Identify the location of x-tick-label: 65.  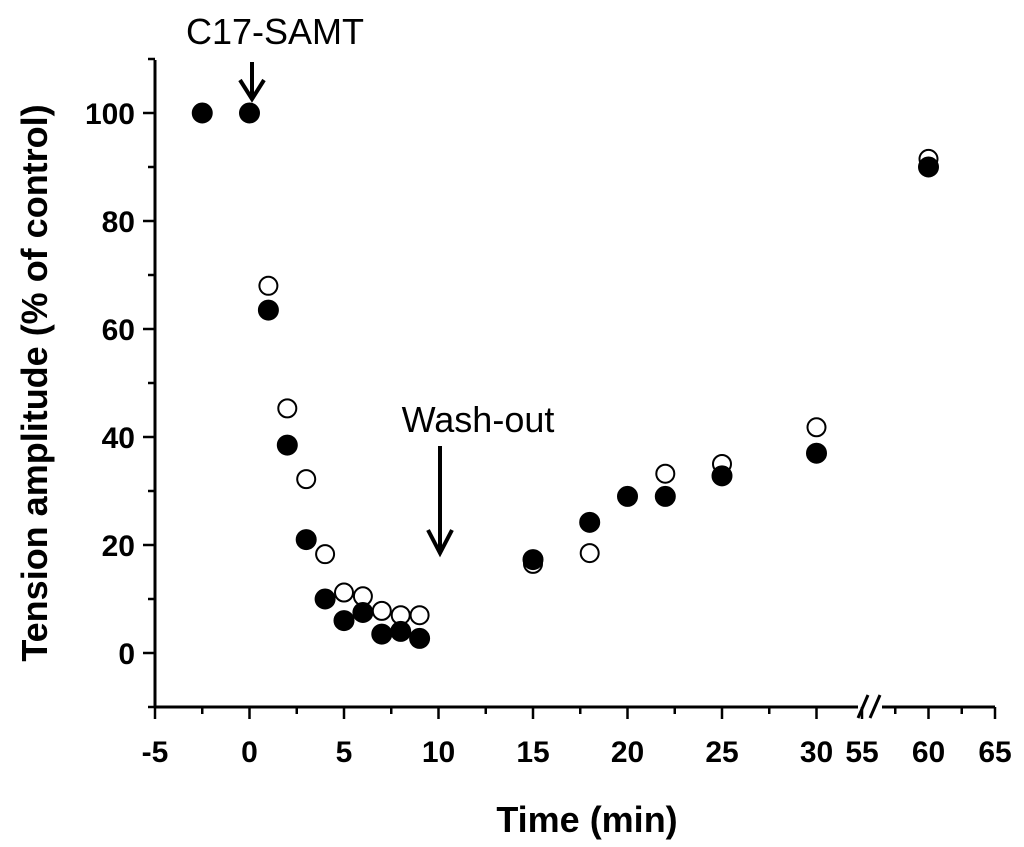
(994, 752).